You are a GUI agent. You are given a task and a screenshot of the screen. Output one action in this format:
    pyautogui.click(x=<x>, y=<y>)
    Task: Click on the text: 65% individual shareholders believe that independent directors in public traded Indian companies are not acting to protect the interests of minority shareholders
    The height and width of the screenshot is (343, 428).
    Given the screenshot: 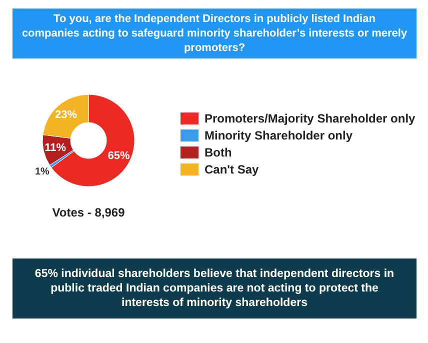 What is the action you would take?
    pyautogui.click(x=214, y=288)
    